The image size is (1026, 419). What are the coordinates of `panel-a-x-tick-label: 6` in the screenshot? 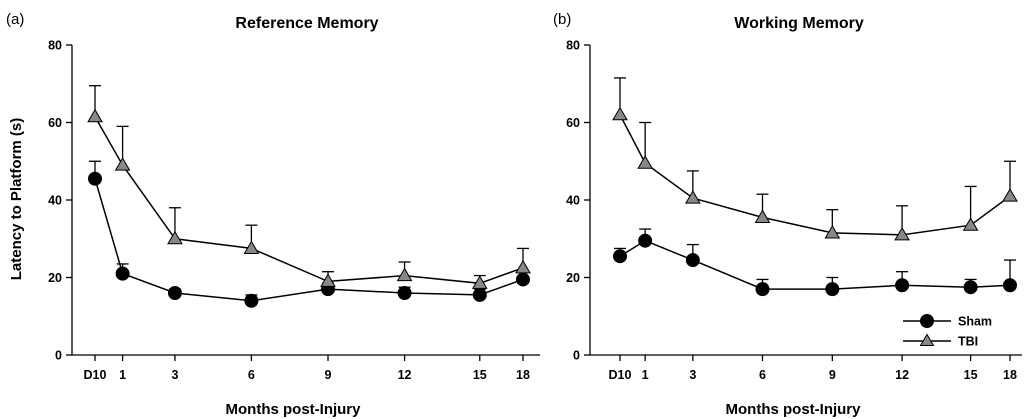 It's located at (251, 375).